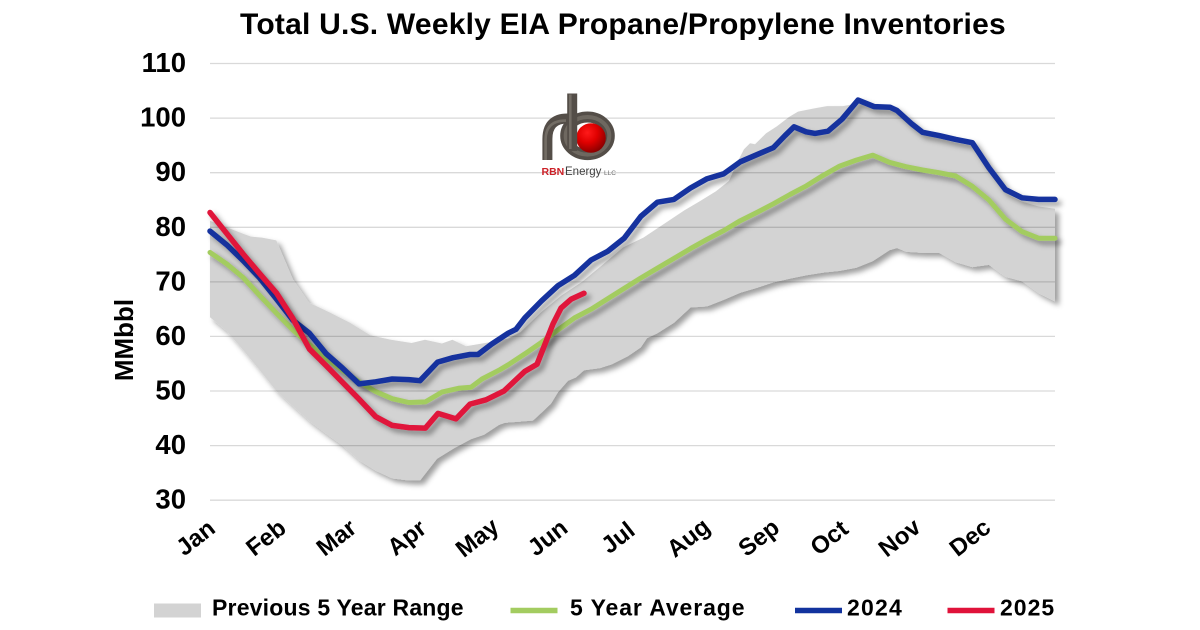  What do you see at coordinates (170, 171) in the screenshot?
I see `svg-text: 90` at bounding box center [170, 171].